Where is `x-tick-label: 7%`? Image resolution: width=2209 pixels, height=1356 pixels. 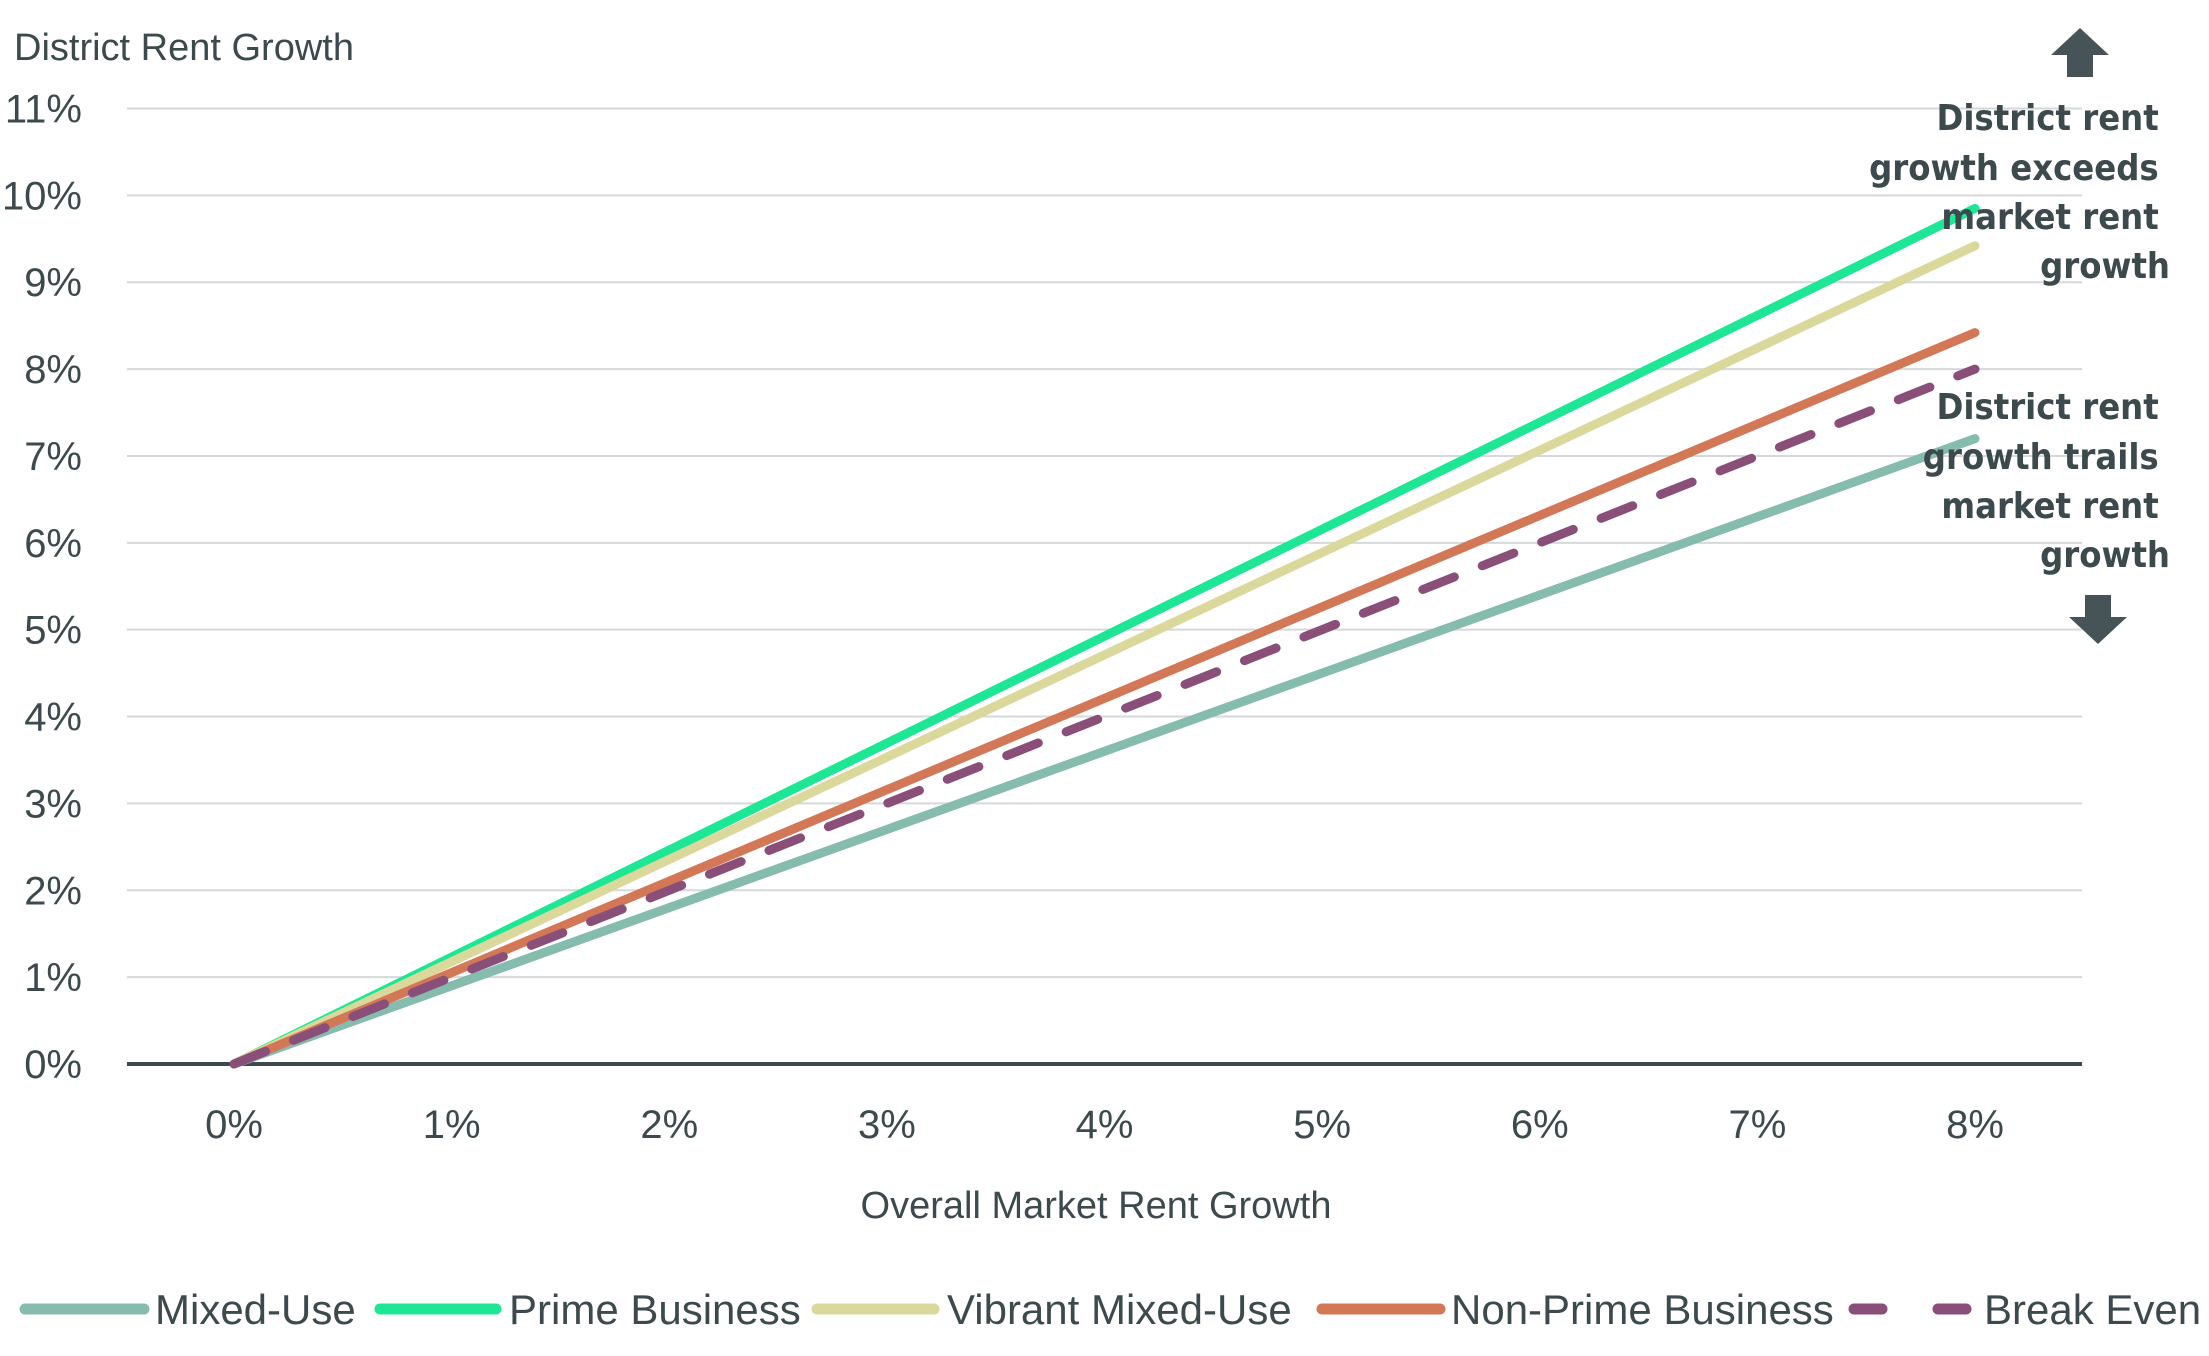 x-tick-label: 7% is located at coordinates (1757, 1125).